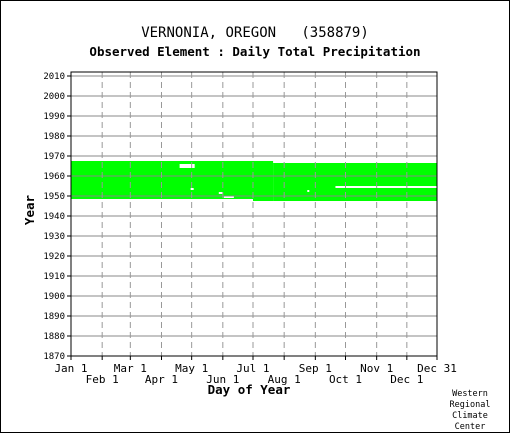 This screenshot has height=433, width=510. What do you see at coordinates (345, 379) in the screenshot?
I see `x-tick-label: Oct 1` at bounding box center [345, 379].